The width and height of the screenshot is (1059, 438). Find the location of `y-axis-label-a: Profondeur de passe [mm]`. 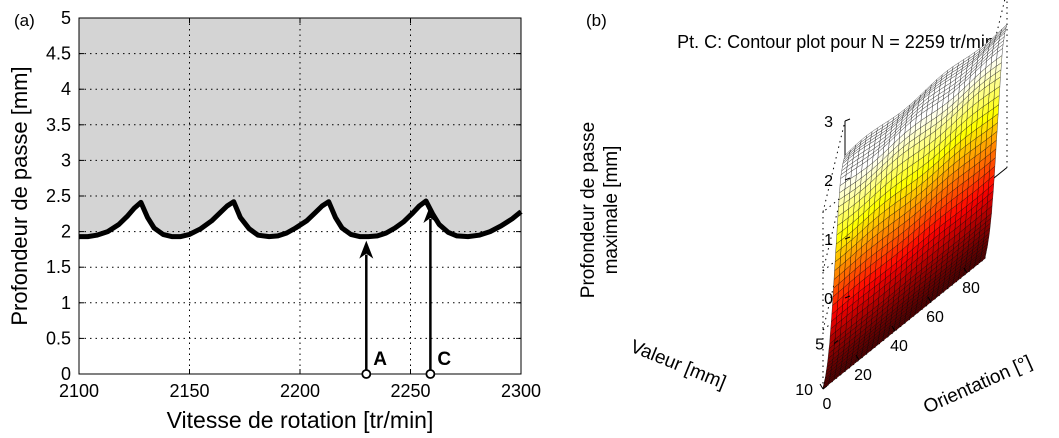

y-axis-label-a: Profondeur de passe [mm] is located at coordinates (19, 195).